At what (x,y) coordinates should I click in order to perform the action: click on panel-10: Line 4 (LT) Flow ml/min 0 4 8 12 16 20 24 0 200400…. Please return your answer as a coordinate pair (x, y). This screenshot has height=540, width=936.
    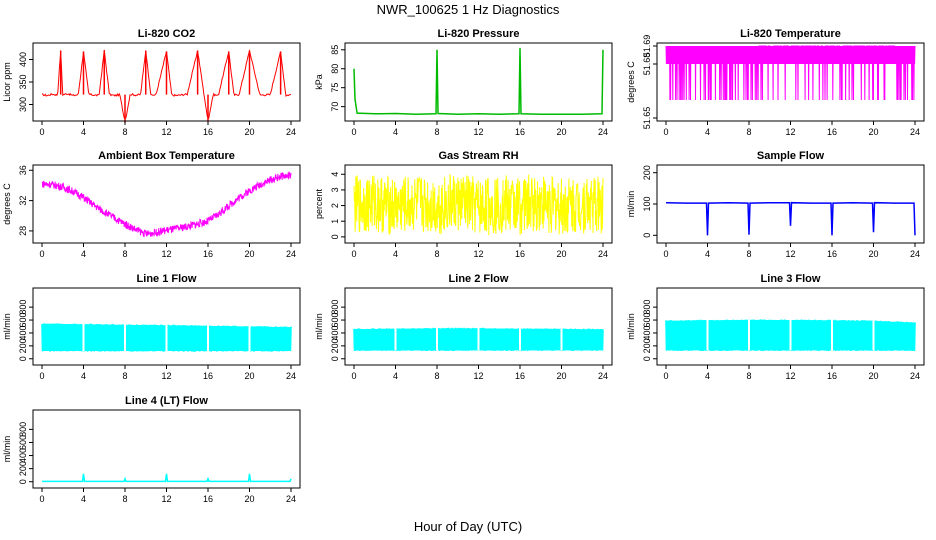
    Looking at the image, I should click on (151, 449).